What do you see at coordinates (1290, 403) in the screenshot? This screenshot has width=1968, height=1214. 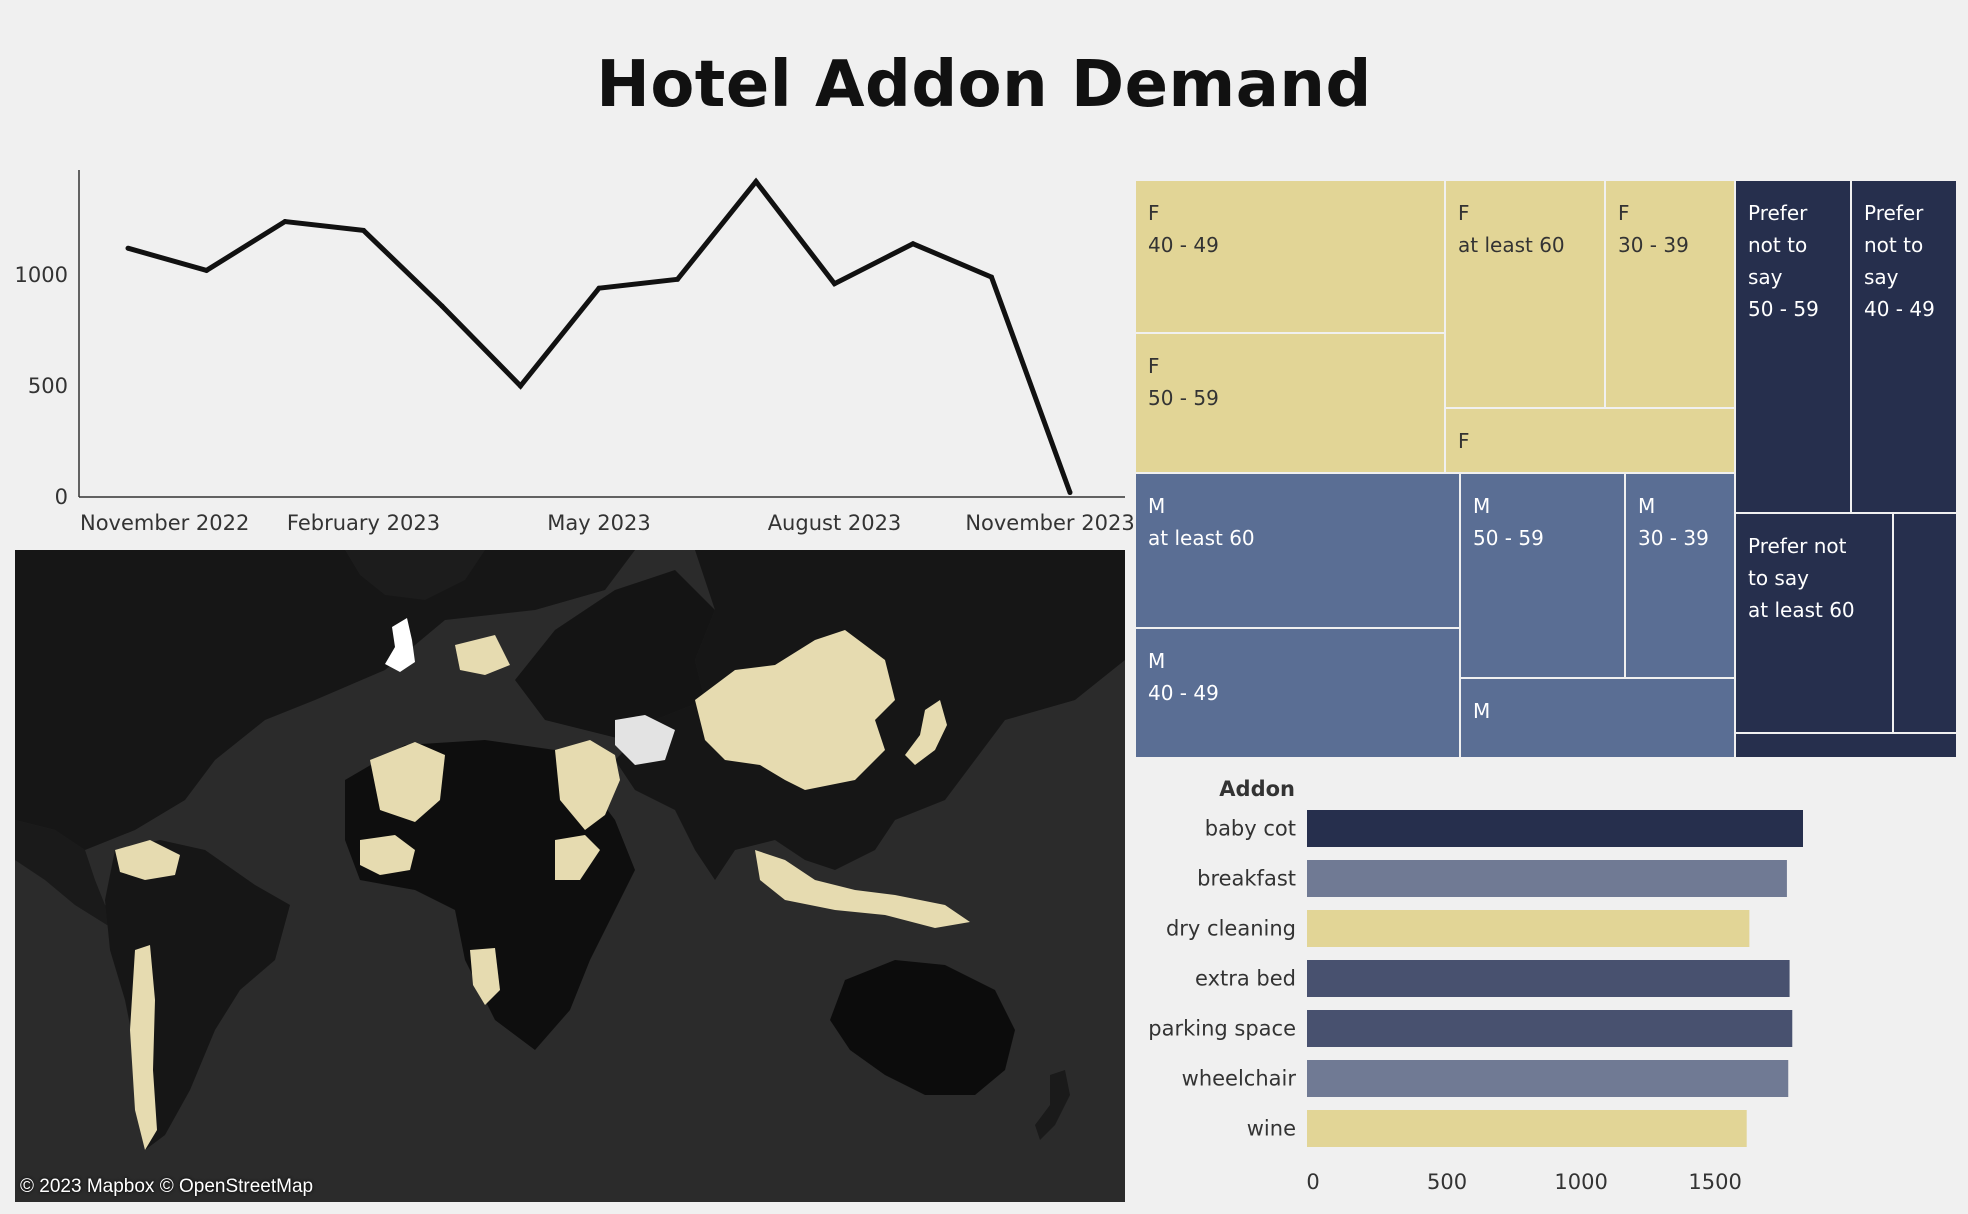 I see `treemap-tile: F 50 - 59` at bounding box center [1290, 403].